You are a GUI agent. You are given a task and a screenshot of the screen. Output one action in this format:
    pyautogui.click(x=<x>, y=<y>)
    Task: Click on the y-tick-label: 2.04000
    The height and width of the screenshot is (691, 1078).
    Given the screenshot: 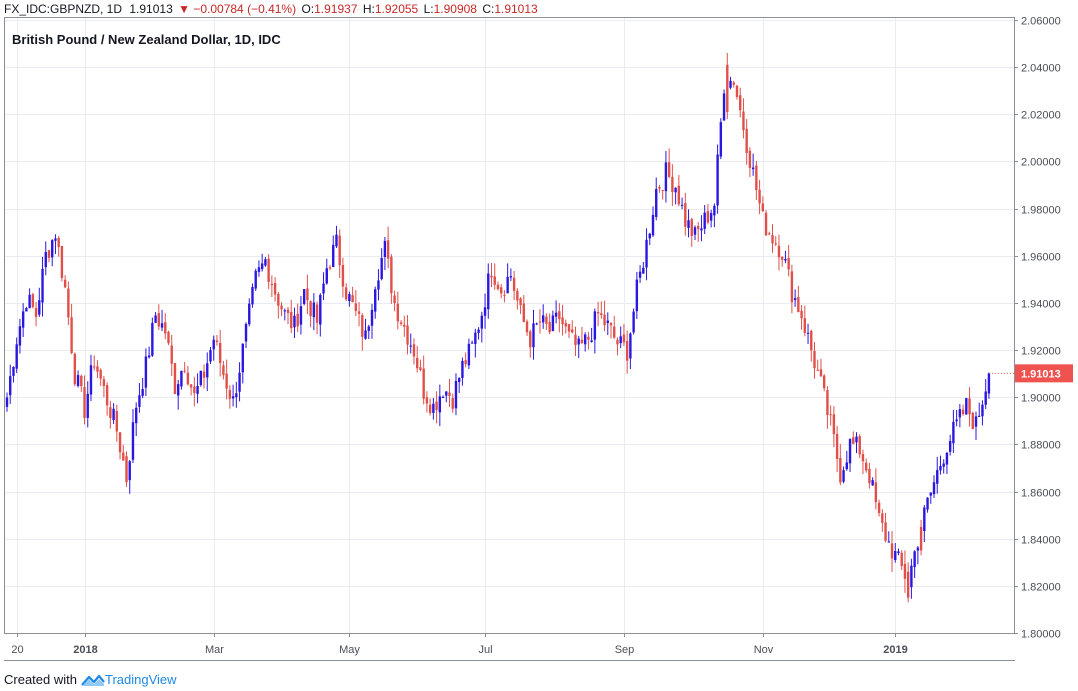 What is the action you would take?
    pyautogui.click(x=1041, y=69)
    